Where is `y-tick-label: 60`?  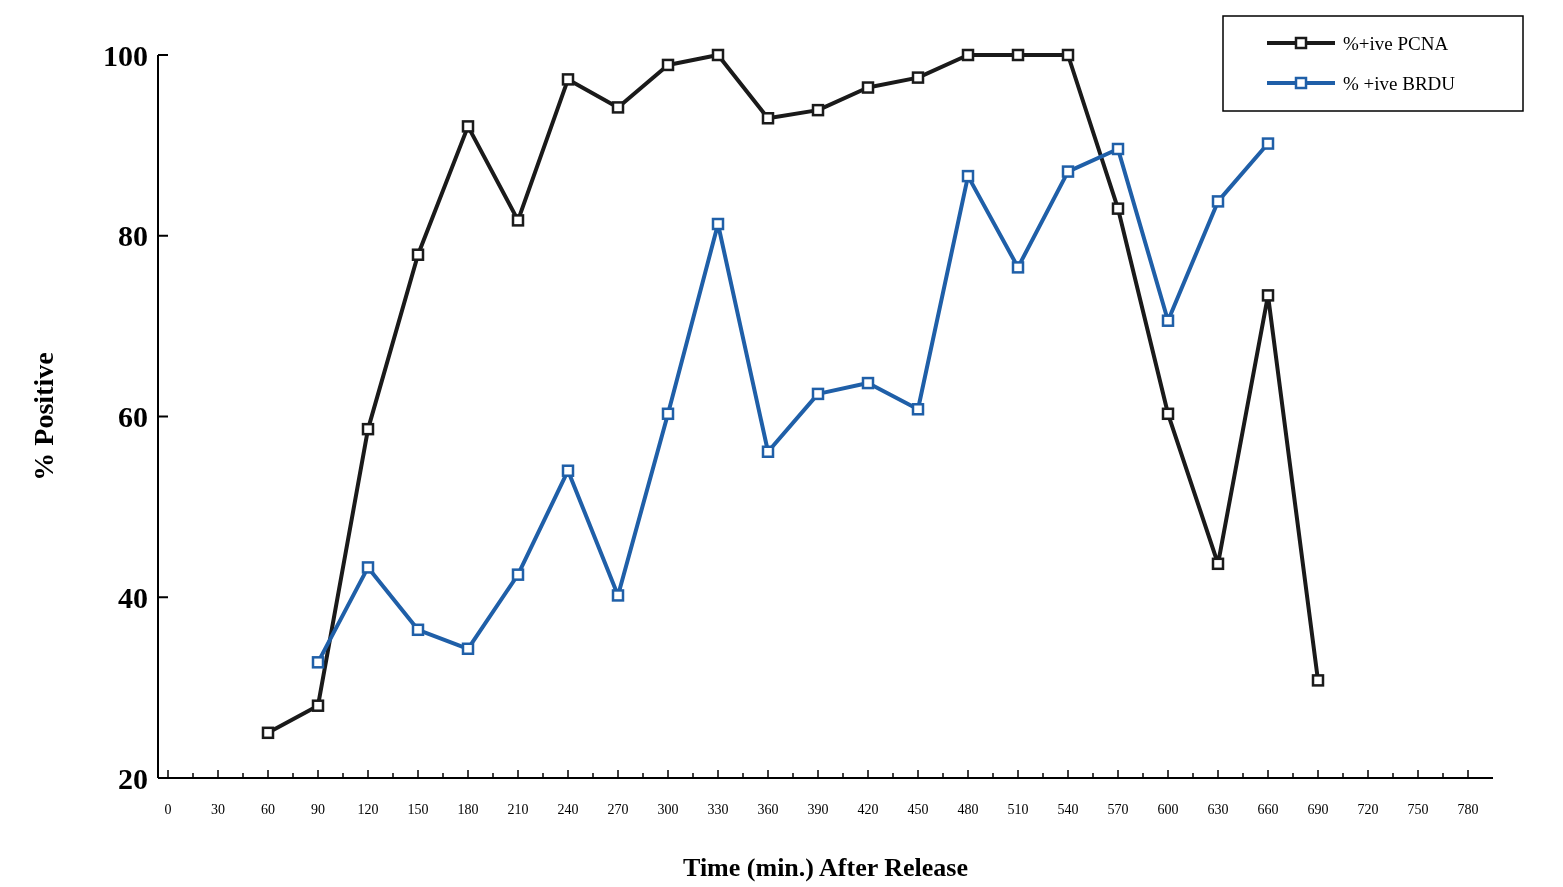 y-tick-label: 60 is located at coordinates (133, 416).